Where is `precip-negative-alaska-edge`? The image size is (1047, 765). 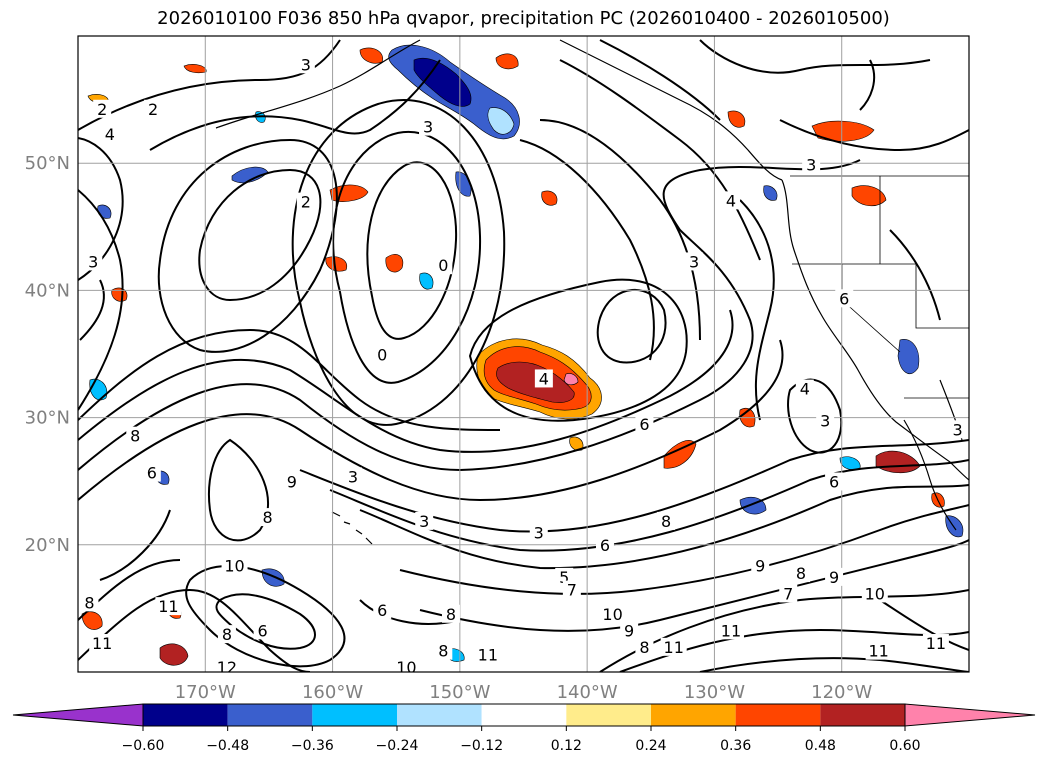 precip-negative-alaska-edge is located at coordinates (501, 121).